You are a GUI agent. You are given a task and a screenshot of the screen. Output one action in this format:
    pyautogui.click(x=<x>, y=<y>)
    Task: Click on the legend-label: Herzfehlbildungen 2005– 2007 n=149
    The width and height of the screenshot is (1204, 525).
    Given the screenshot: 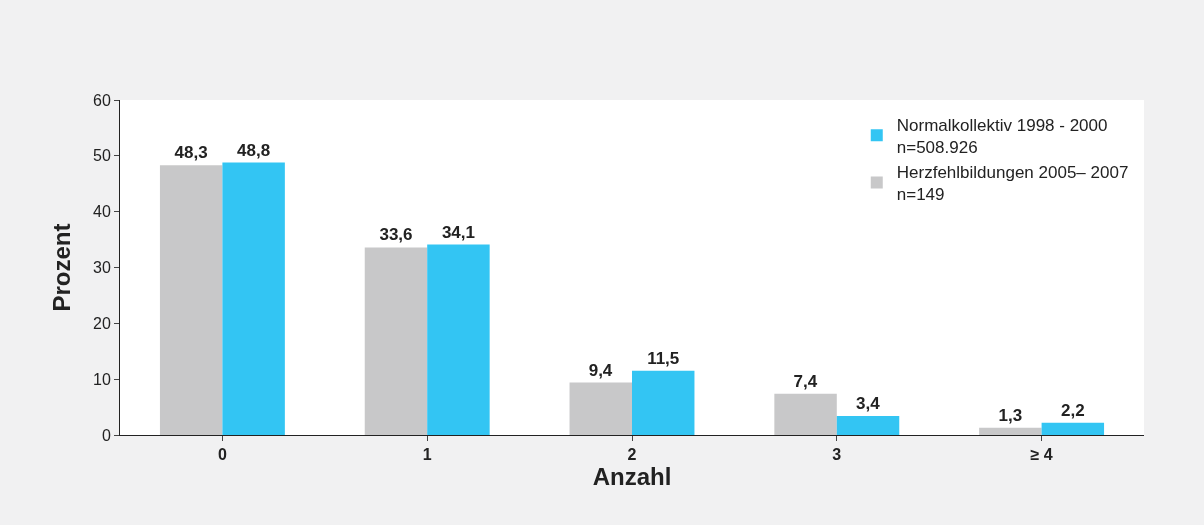 What is the action you would take?
    pyautogui.click(x=1012, y=184)
    